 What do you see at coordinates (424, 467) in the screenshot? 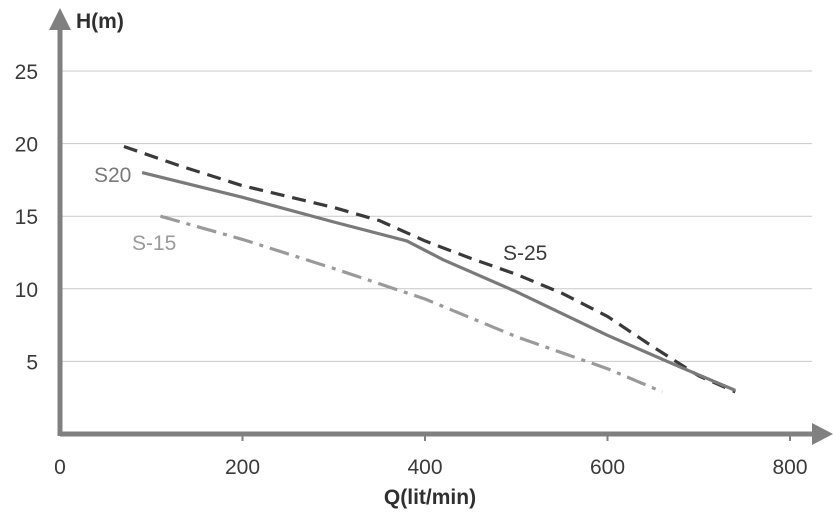
I see `x-tick-label-400: 400` at bounding box center [424, 467].